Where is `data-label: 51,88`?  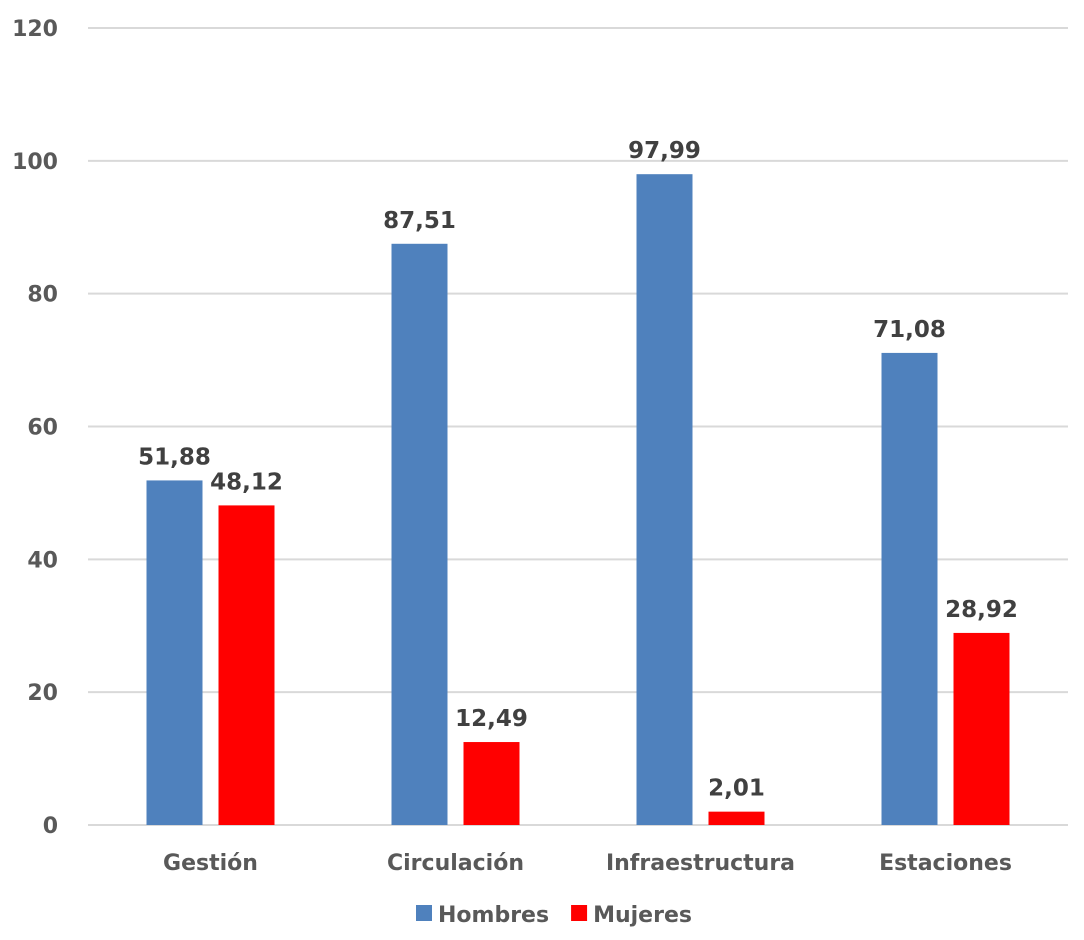 data-label: 51,88 is located at coordinates (174, 457).